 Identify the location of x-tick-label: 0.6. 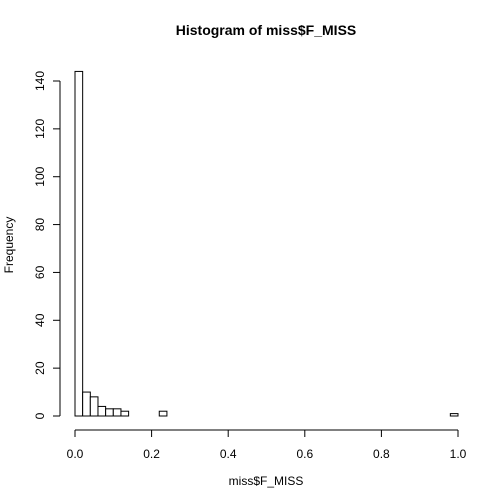
(304, 454).